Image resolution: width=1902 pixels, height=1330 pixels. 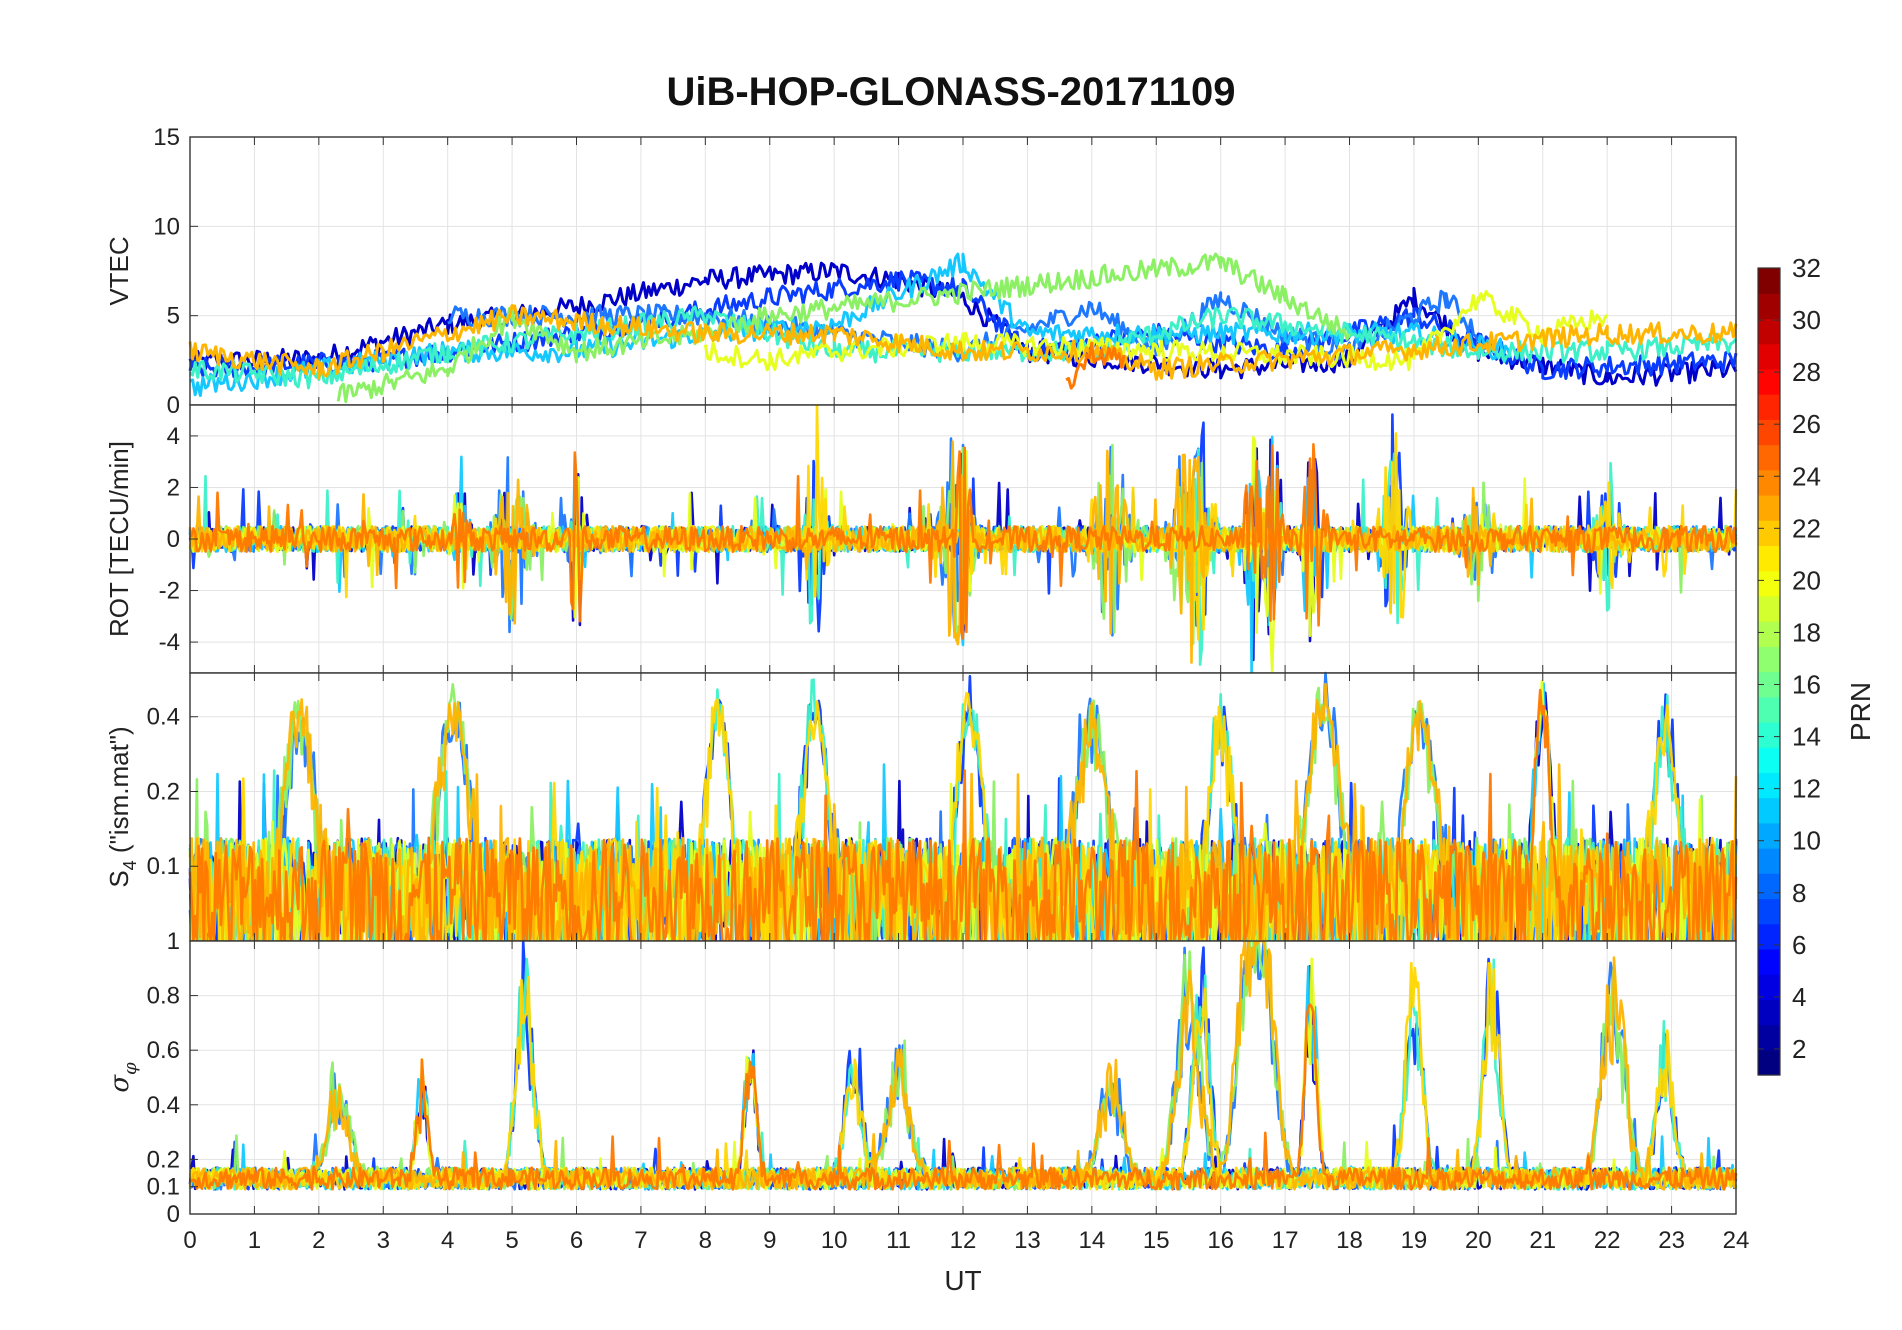 What do you see at coordinates (189, 1240) in the screenshot?
I see `x-tick-label: 0` at bounding box center [189, 1240].